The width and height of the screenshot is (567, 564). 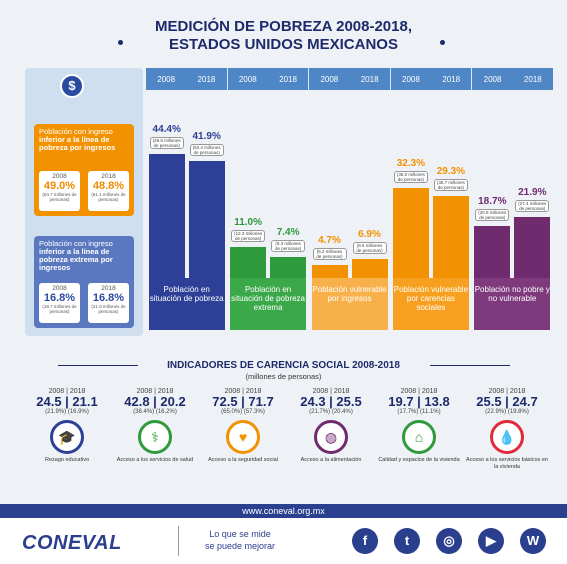 What do you see at coordinates (410, 176) in the screenshot?
I see `bar-millions-label: (36.0 millones de personas)` at bounding box center [410, 176].